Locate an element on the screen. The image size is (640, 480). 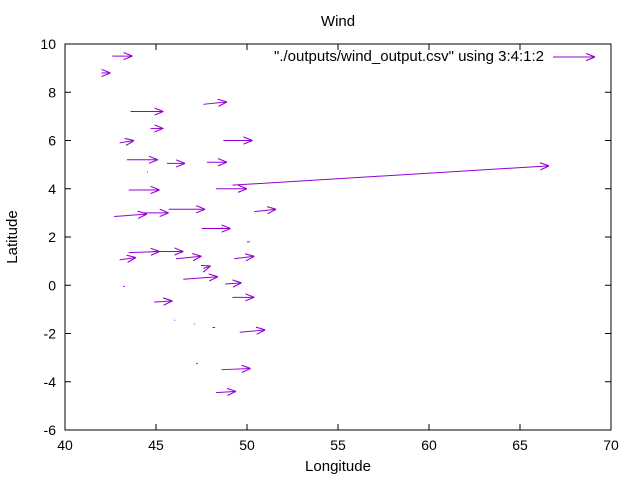
y-tick-label: 6 is located at coordinates (52, 141).